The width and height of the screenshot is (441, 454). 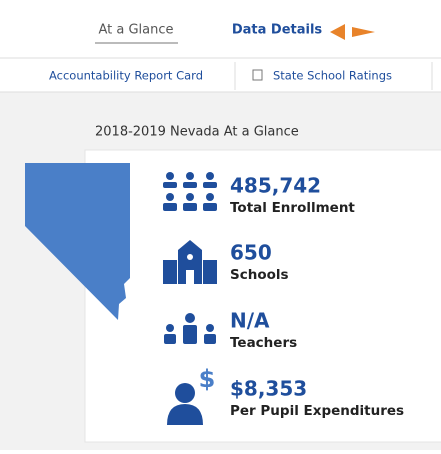 I want to click on stat-label: Total Enrollment, so click(x=292, y=208).